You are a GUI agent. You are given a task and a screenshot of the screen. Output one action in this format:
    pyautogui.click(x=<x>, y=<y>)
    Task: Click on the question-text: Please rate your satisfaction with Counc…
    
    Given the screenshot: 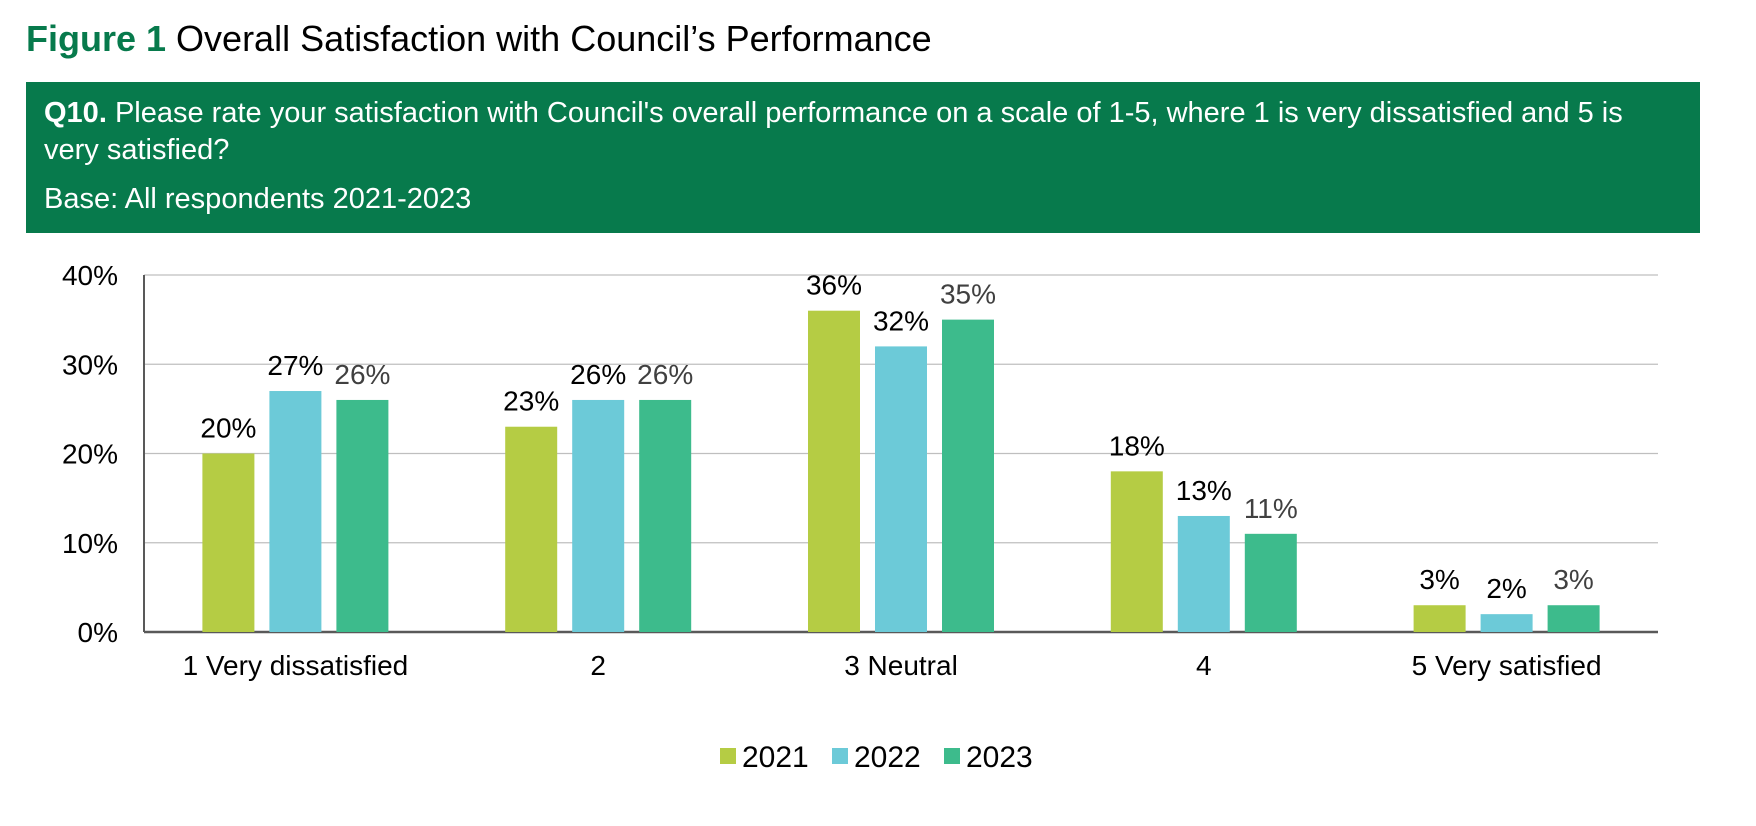 What is the action you would take?
    pyautogui.click(x=833, y=131)
    